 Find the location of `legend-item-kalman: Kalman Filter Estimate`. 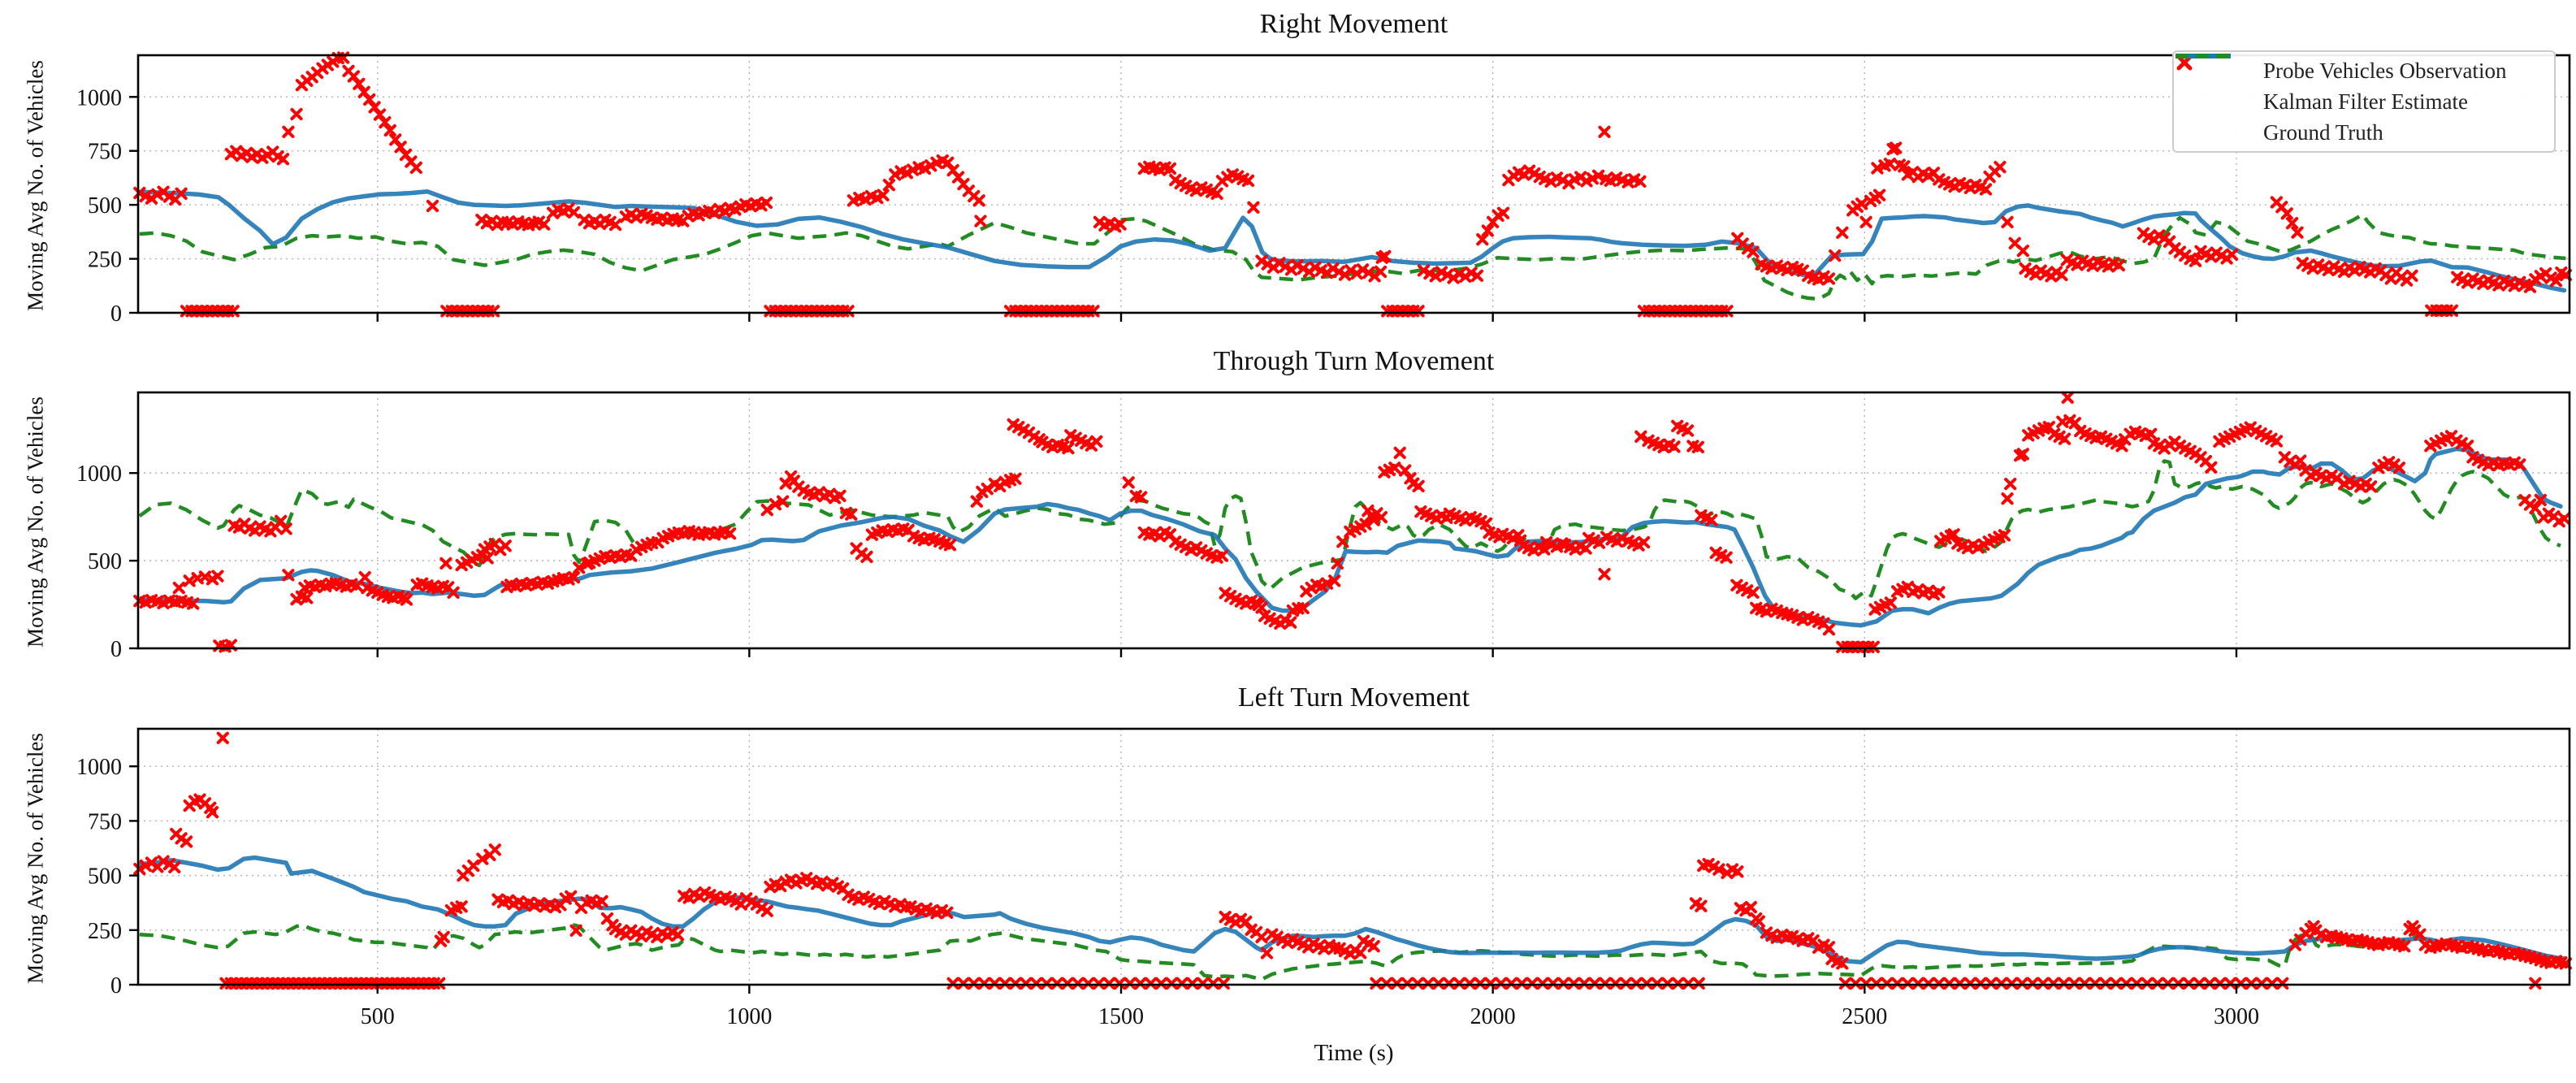

legend-item-kalman: Kalman Filter Estimate is located at coordinates (2361, 85).